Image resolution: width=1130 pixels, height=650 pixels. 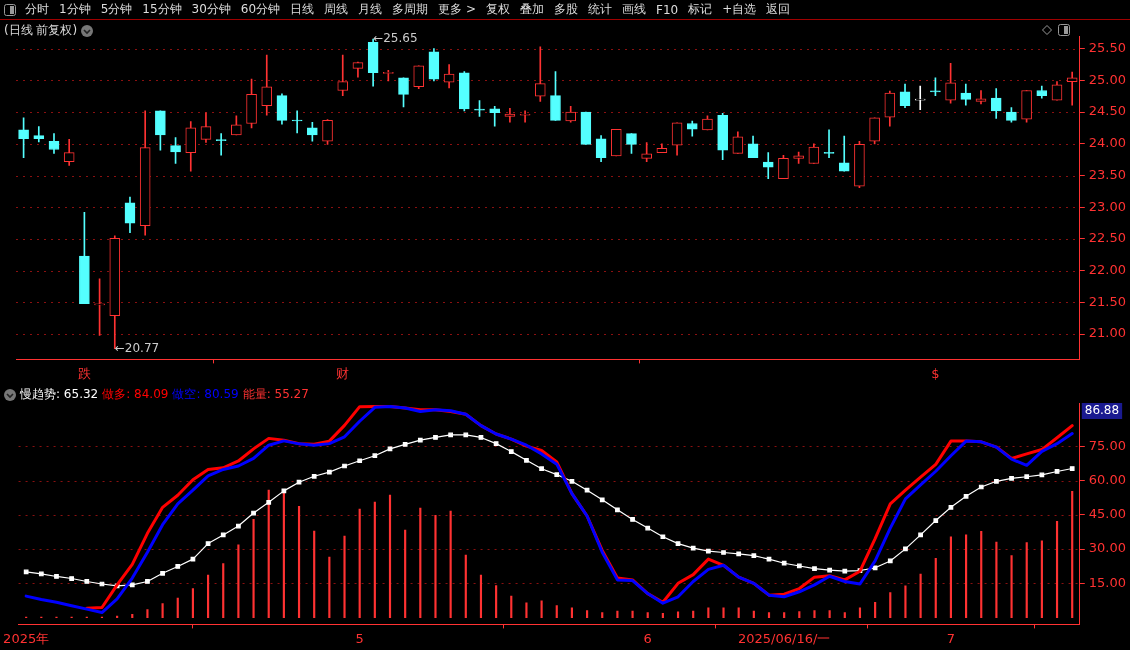 I want to click on y-tick-label: 45.00, so click(x=1107, y=514).